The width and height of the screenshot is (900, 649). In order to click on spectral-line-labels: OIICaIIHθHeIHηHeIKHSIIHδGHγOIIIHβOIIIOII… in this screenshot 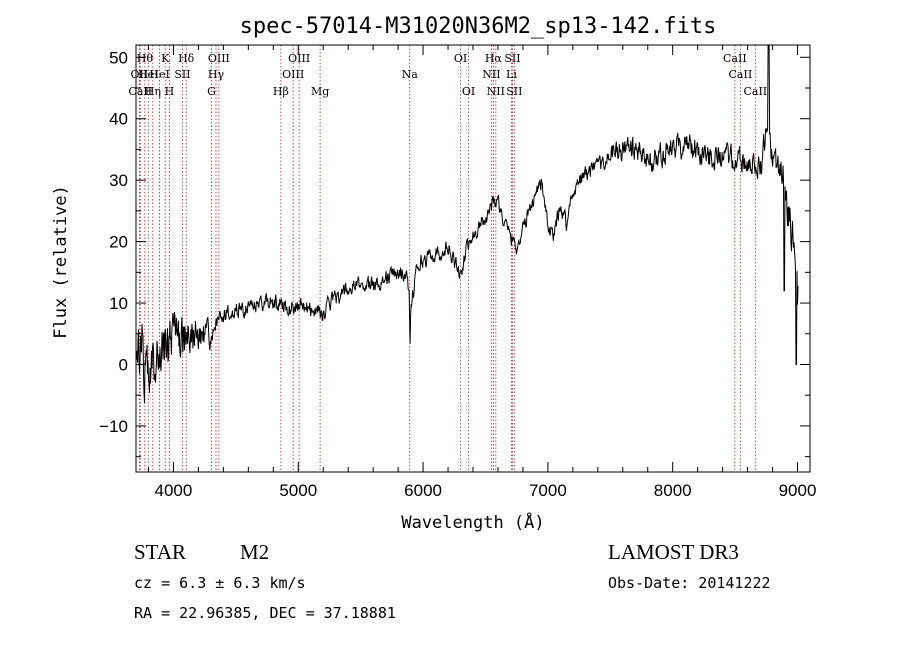, I will do `click(447, 75)`.